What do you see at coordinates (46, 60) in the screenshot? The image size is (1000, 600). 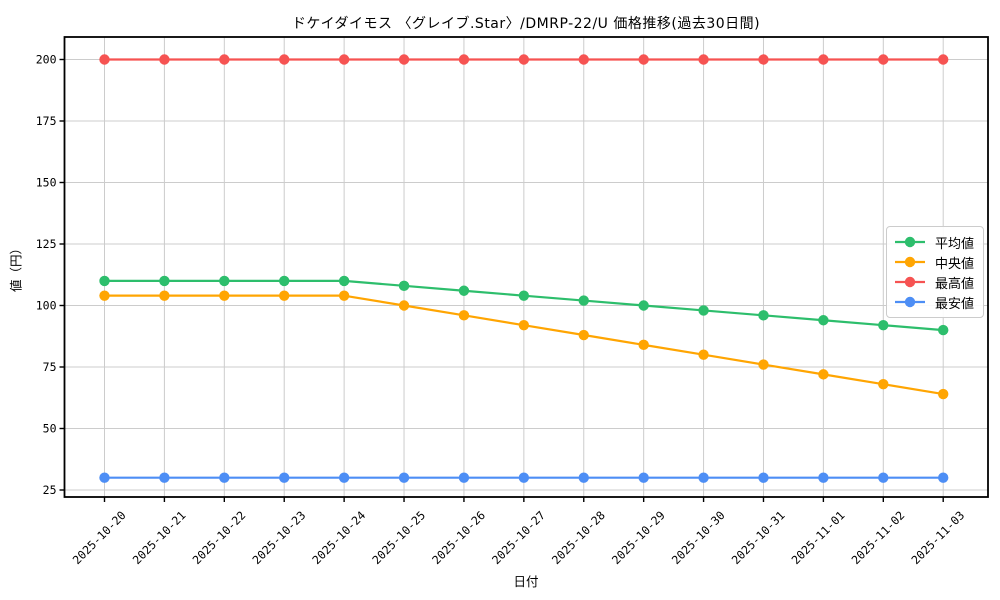 I see `y-tick-label: 200` at bounding box center [46, 60].